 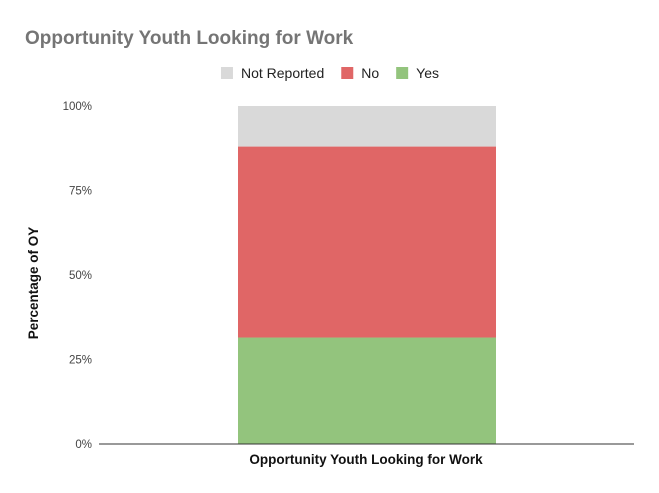 I want to click on legend-item-yes: Yes, so click(x=417, y=73).